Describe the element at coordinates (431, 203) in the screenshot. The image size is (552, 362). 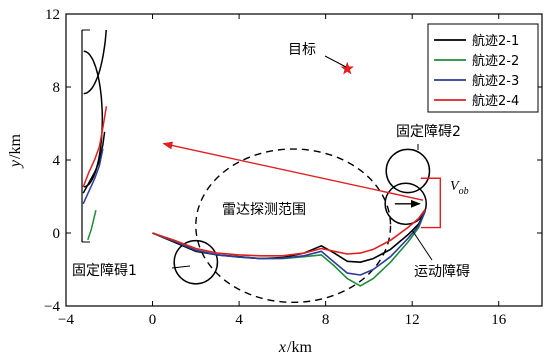
I see `moving-obstacle-box` at that location.